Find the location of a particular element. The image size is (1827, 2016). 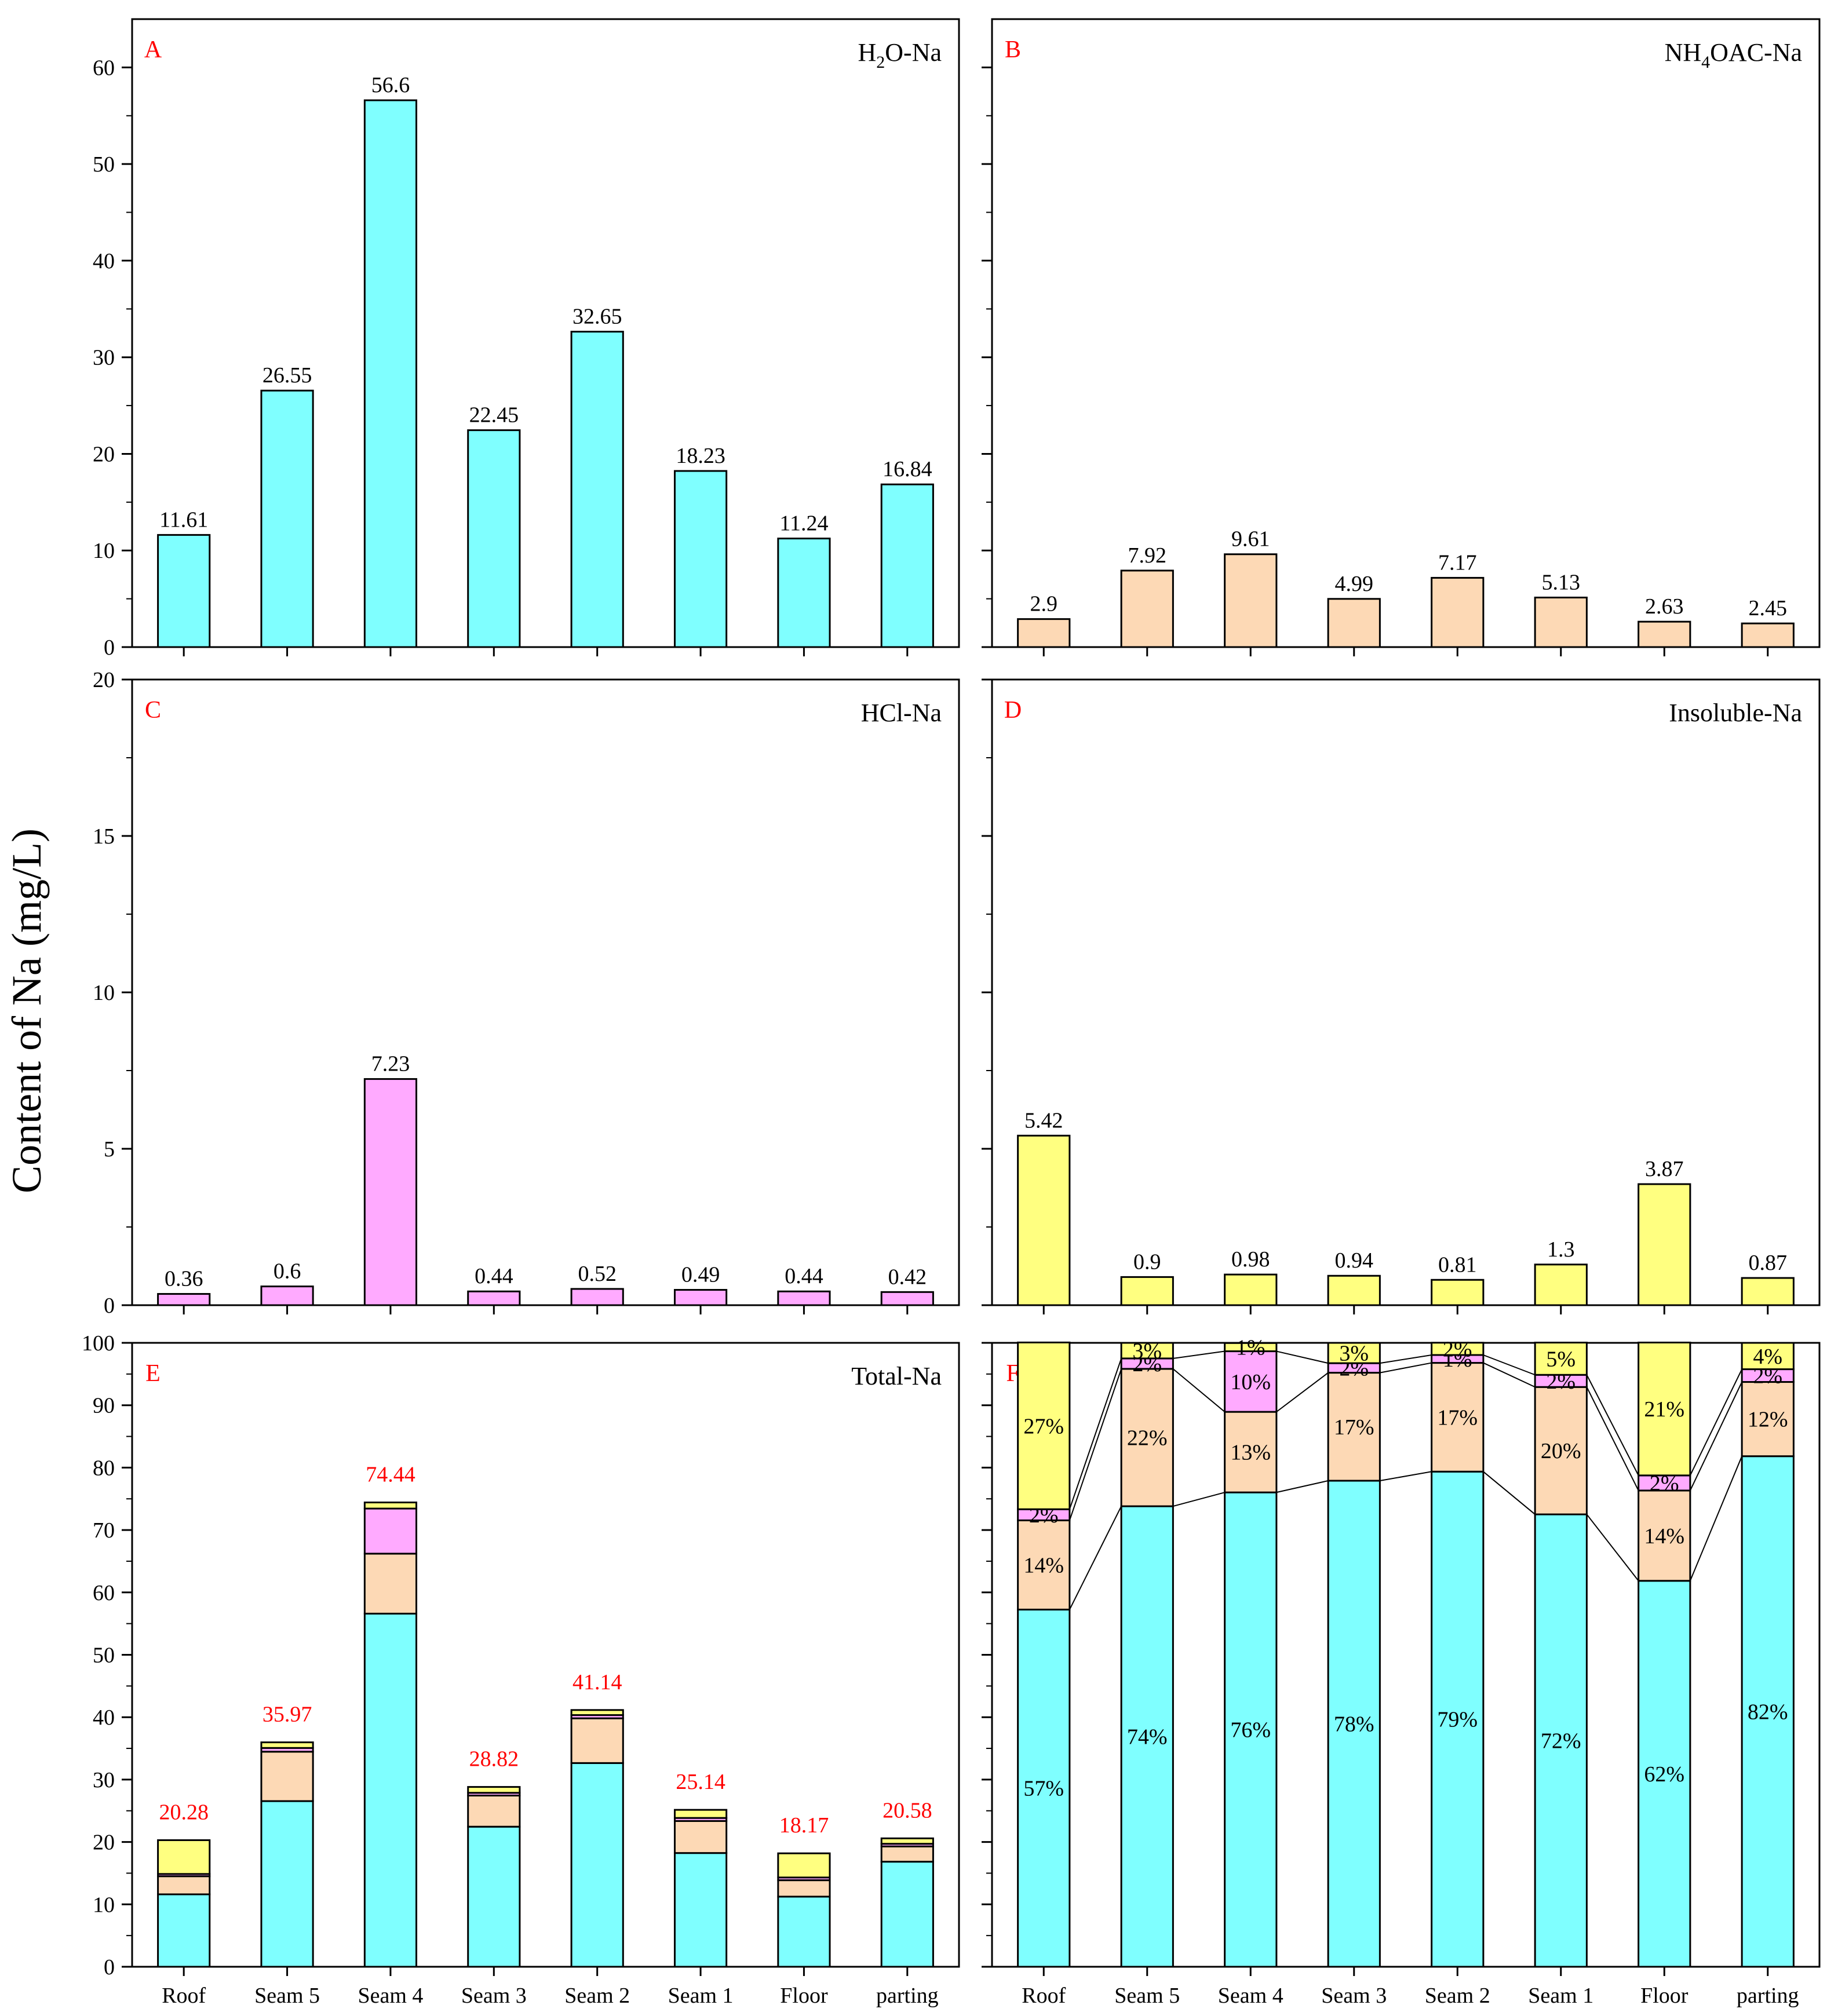

total-value-label: 18.17 is located at coordinates (804, 1825).